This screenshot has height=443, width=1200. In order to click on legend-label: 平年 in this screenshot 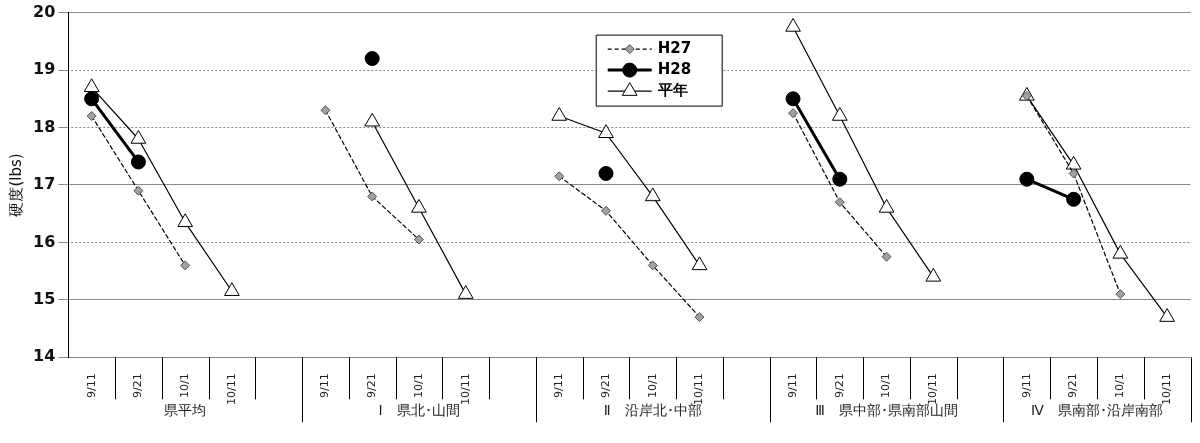, I will do `click(672, 89)`.